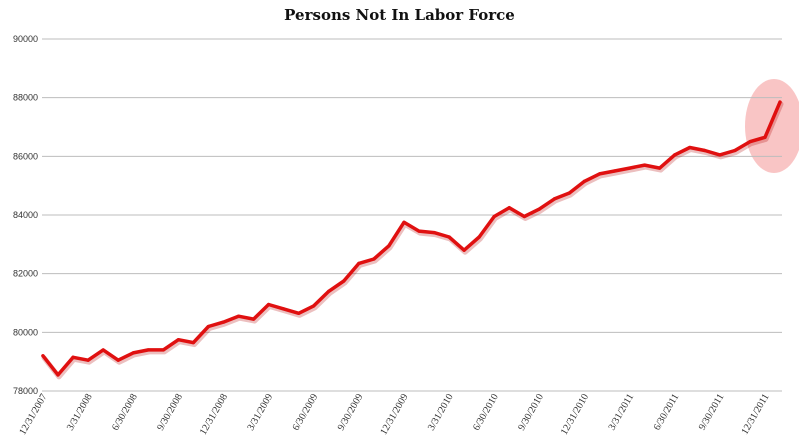 The height and width of the screenshot is (443, 799). I want to click on highlight-ellipse, so click(772, 126).